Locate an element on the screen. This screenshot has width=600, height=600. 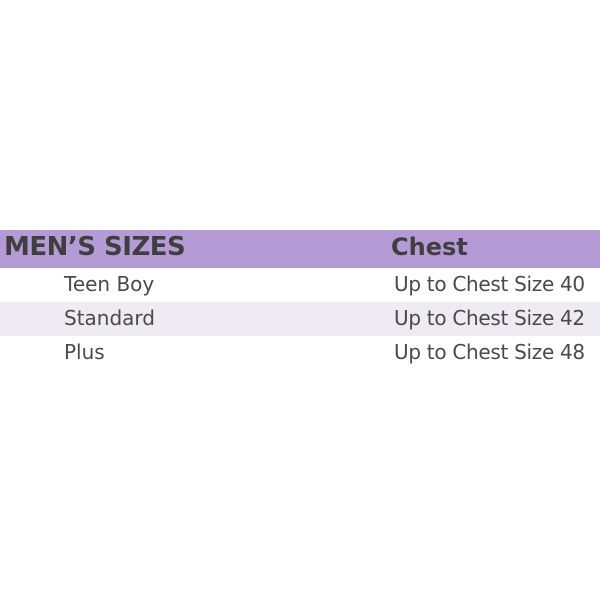
table-row: Plus Up to Chest Size 48 is located at coordinates (300, 353).